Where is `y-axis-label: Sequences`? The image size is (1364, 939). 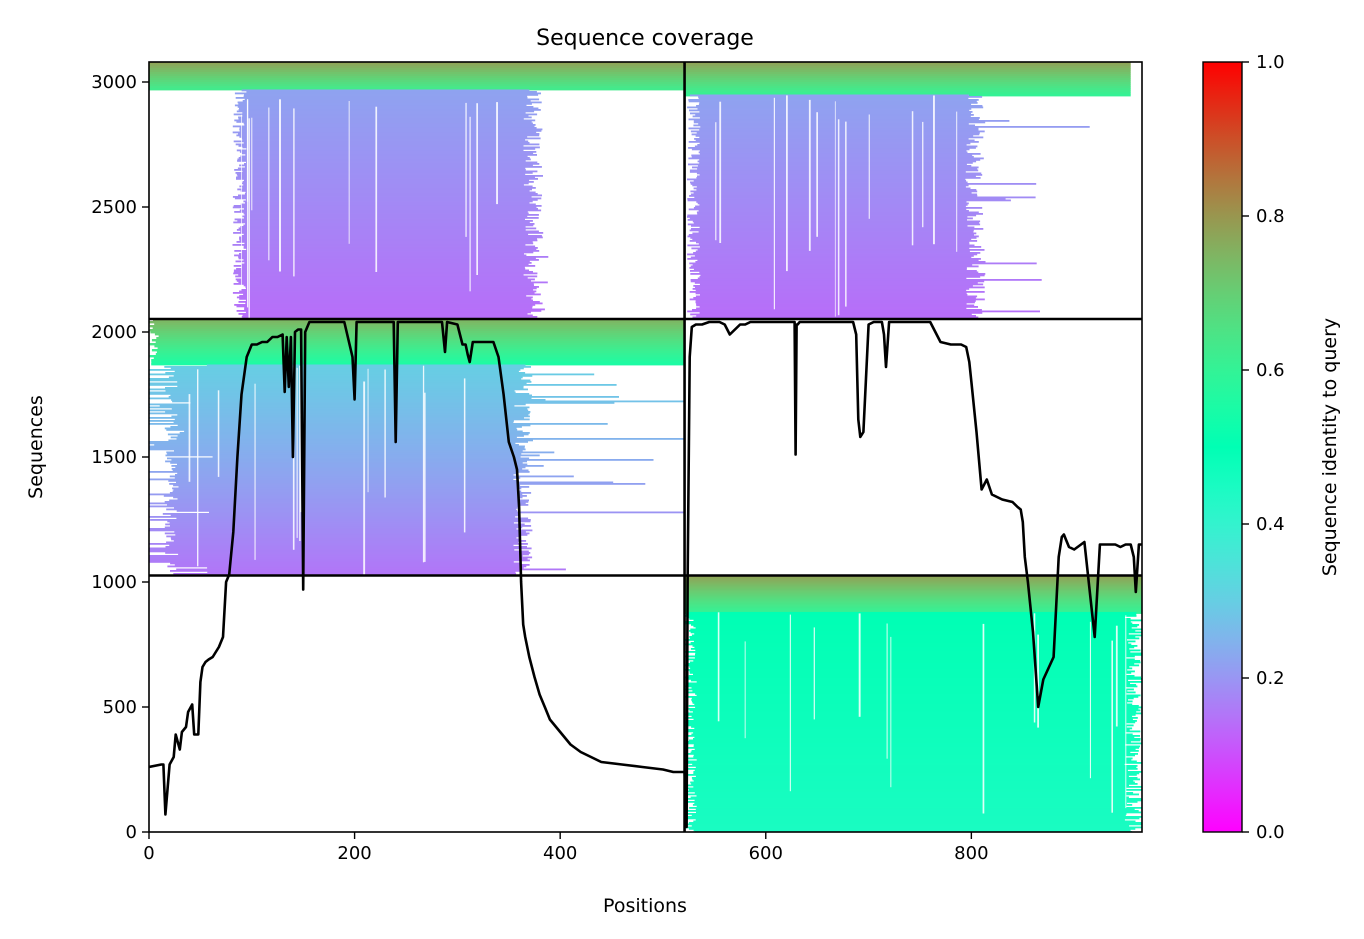 y-axis-label: Sequences is located at coordinates (36, 447).